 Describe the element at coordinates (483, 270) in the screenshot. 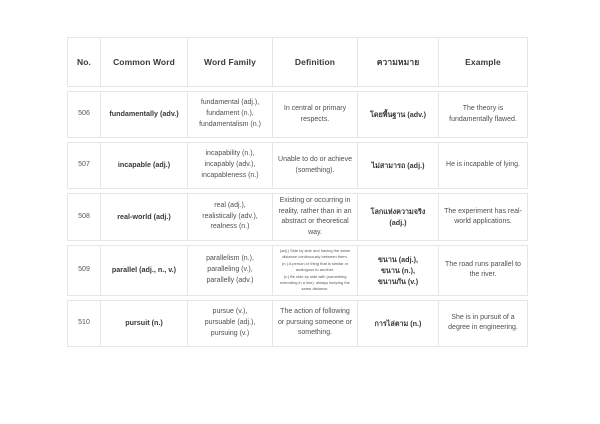

I see `cell-example: The road runs parallel to the river.` at that location.